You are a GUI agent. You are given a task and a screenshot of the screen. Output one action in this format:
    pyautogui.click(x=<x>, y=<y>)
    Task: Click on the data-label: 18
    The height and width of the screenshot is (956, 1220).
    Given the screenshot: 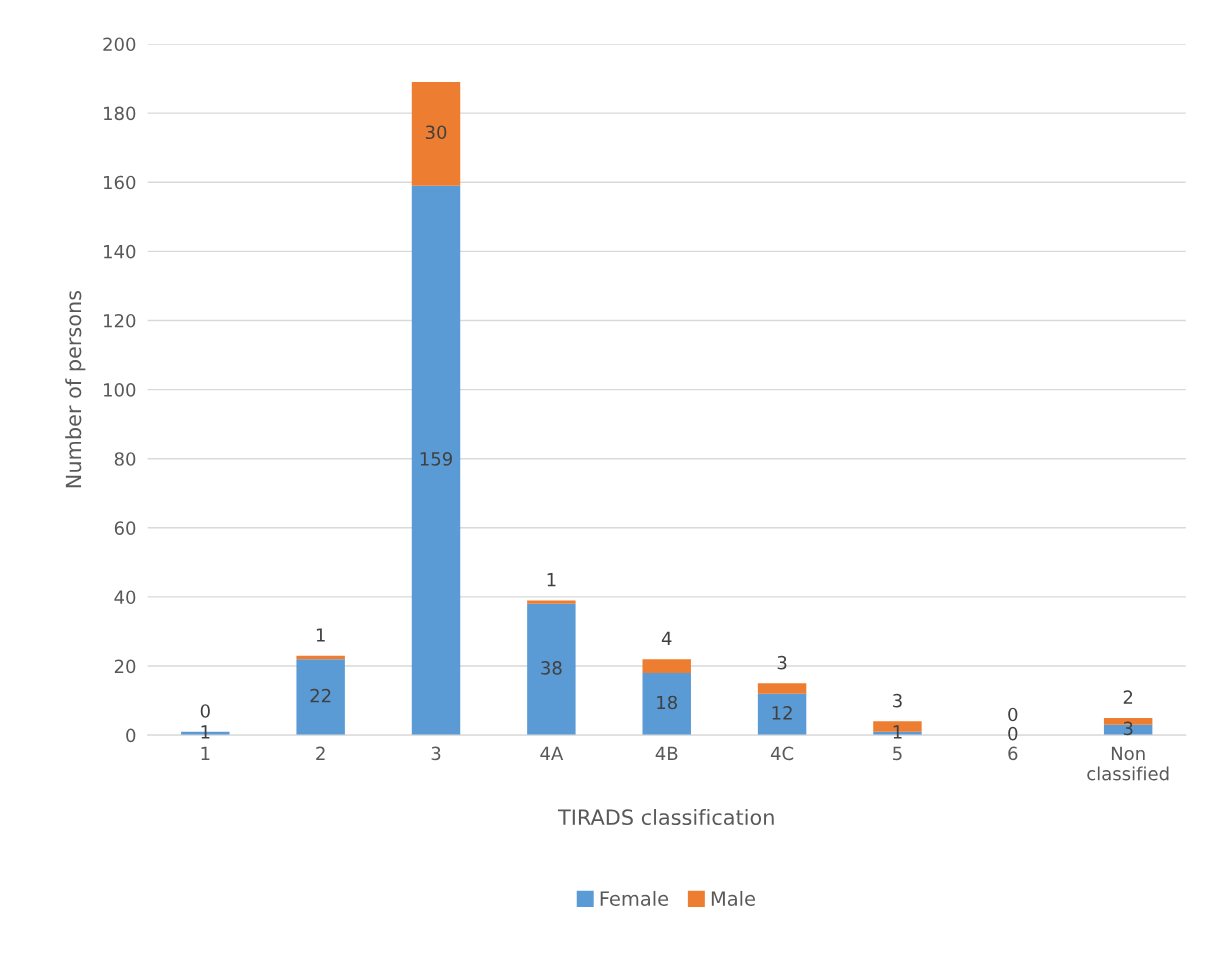 What is the action you would take?
    pyautogui.click(x=667, y=702)
    